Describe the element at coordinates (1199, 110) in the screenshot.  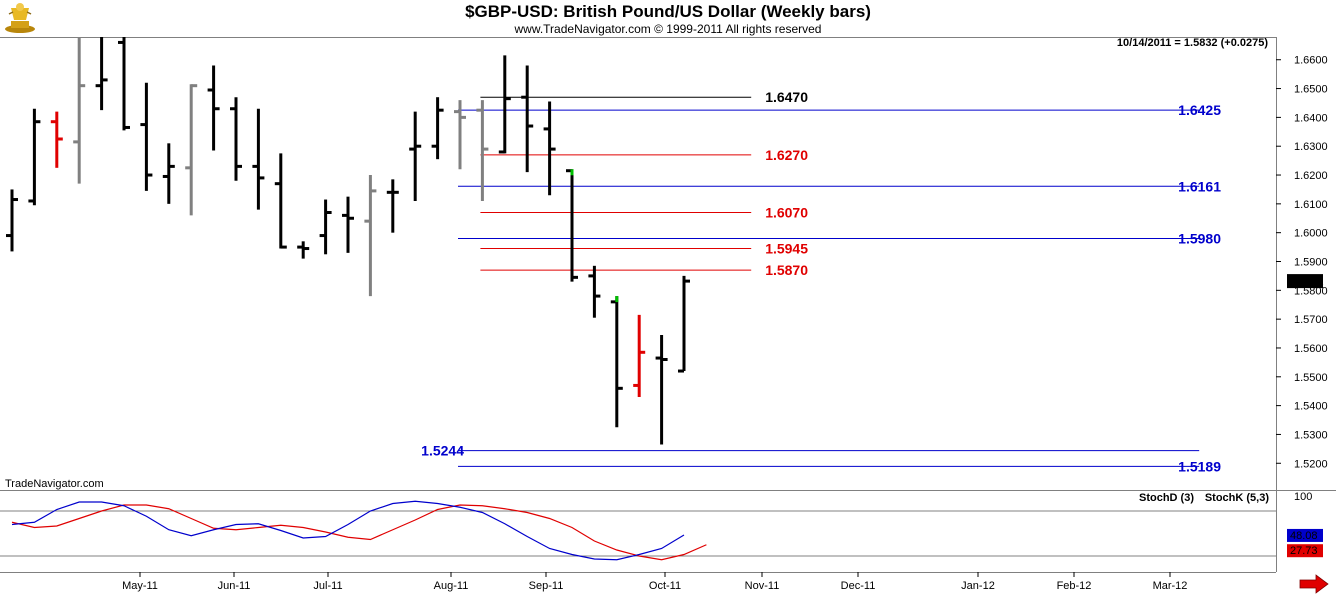
I see `level-label: 1.6425` at that location.